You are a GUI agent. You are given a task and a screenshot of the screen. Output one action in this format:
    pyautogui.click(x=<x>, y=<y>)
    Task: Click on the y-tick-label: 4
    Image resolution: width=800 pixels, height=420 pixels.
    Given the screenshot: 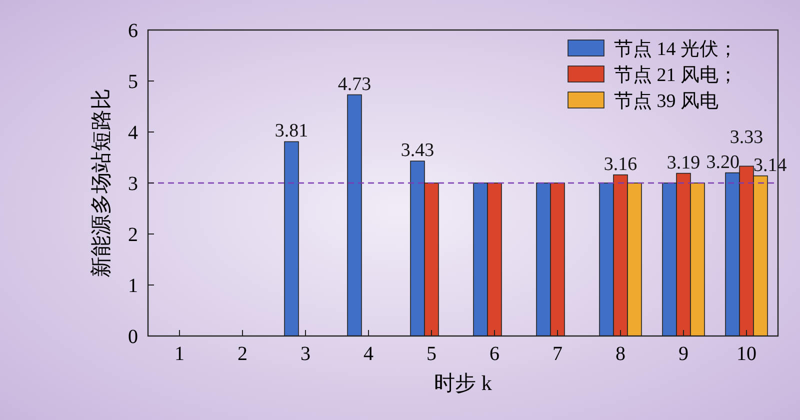 What is the action you would take?
    pyautogui.click(x=133, y=133)
    